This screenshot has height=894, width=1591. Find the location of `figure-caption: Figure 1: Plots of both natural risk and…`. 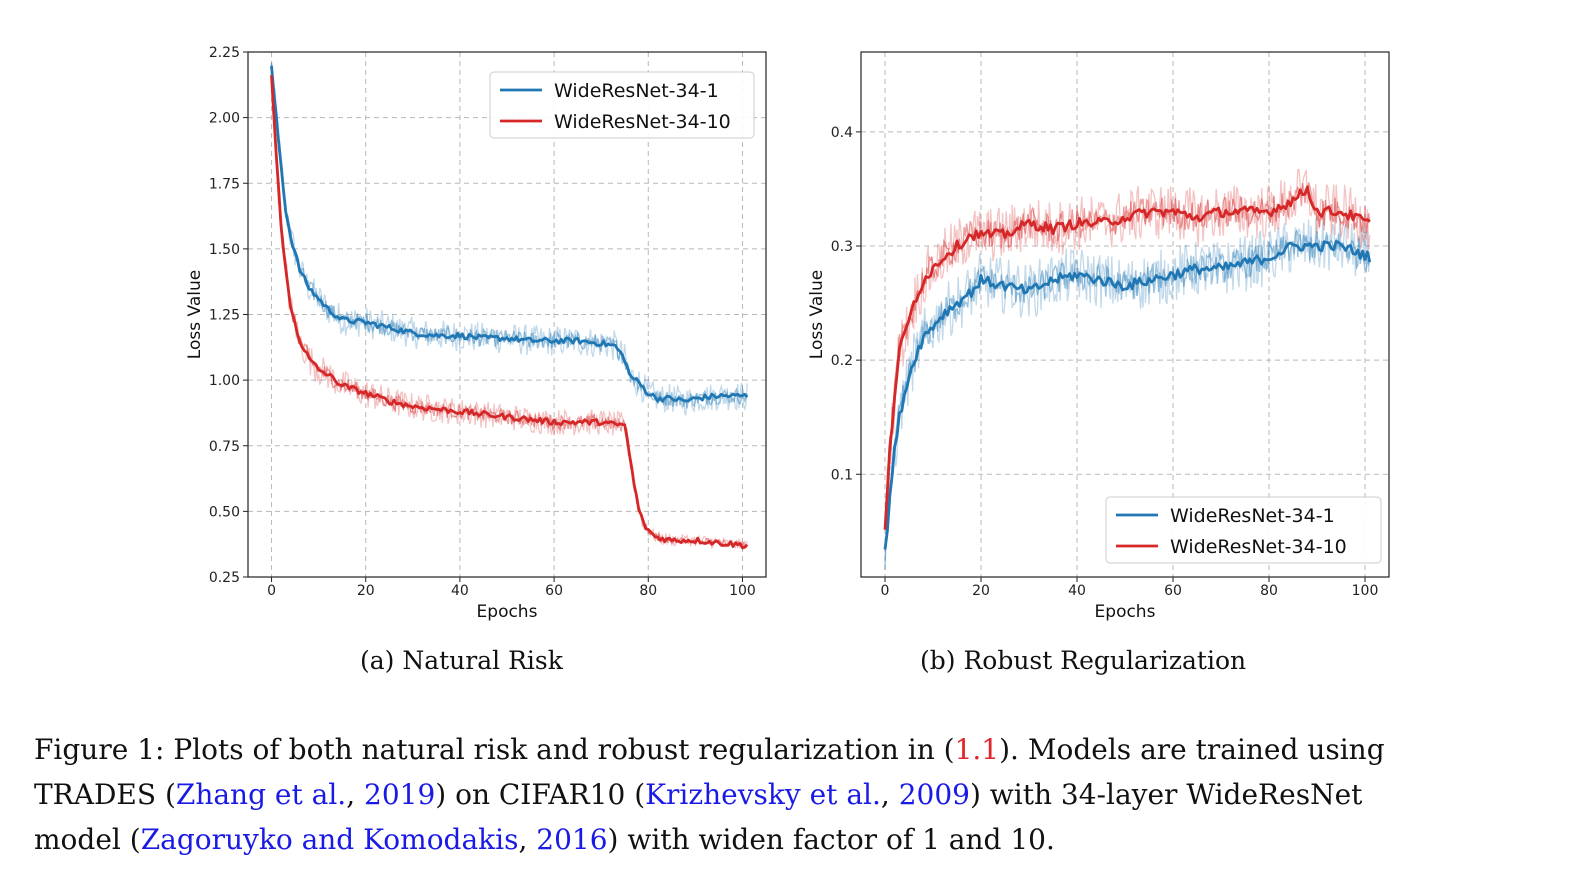

figure-caption: Figure 1: Plots of both natural risk and… is located at coordinates (786, 794).